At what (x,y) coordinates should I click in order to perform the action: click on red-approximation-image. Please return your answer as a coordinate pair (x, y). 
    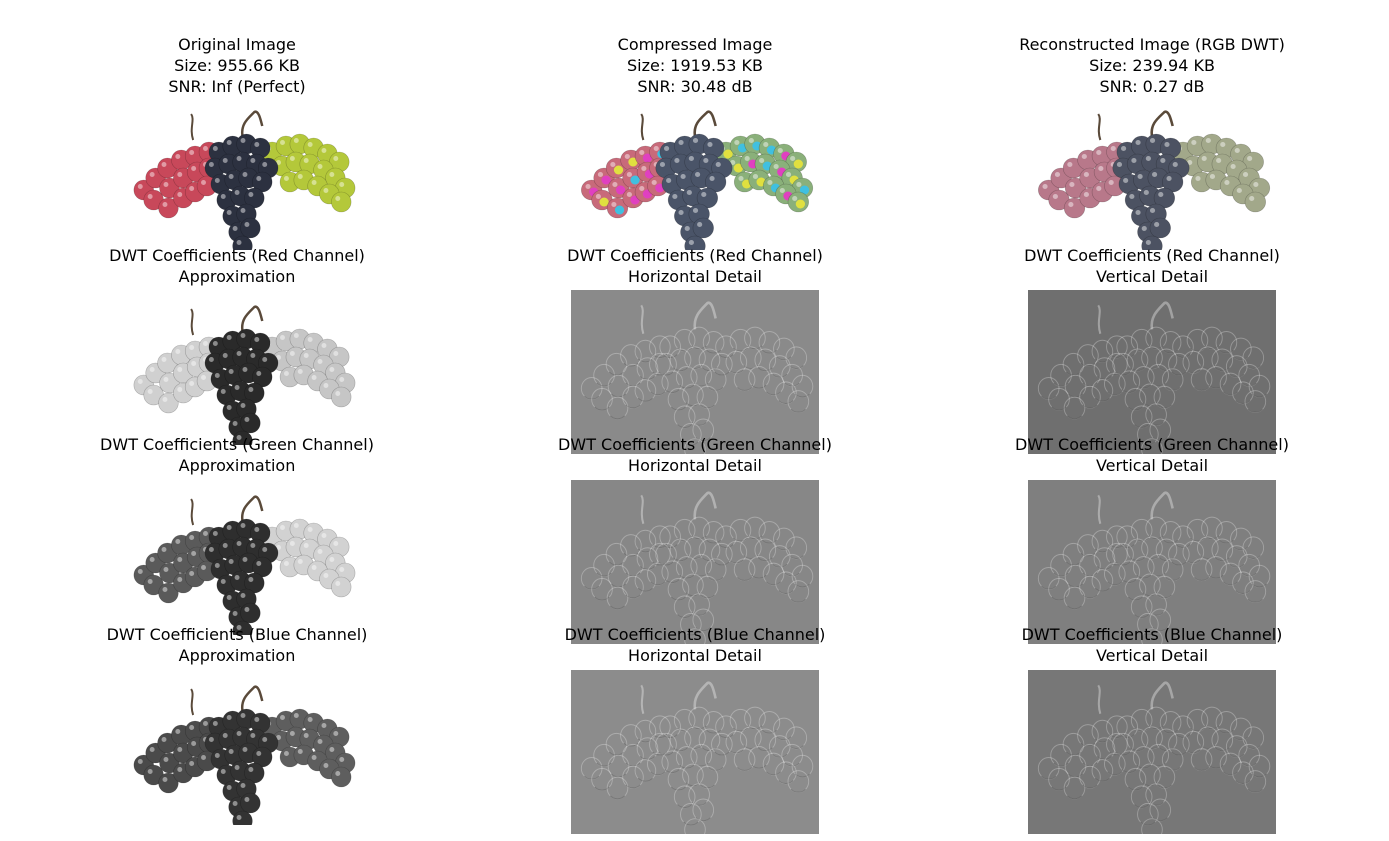
    Looking at the image, I should click on (242, 370).